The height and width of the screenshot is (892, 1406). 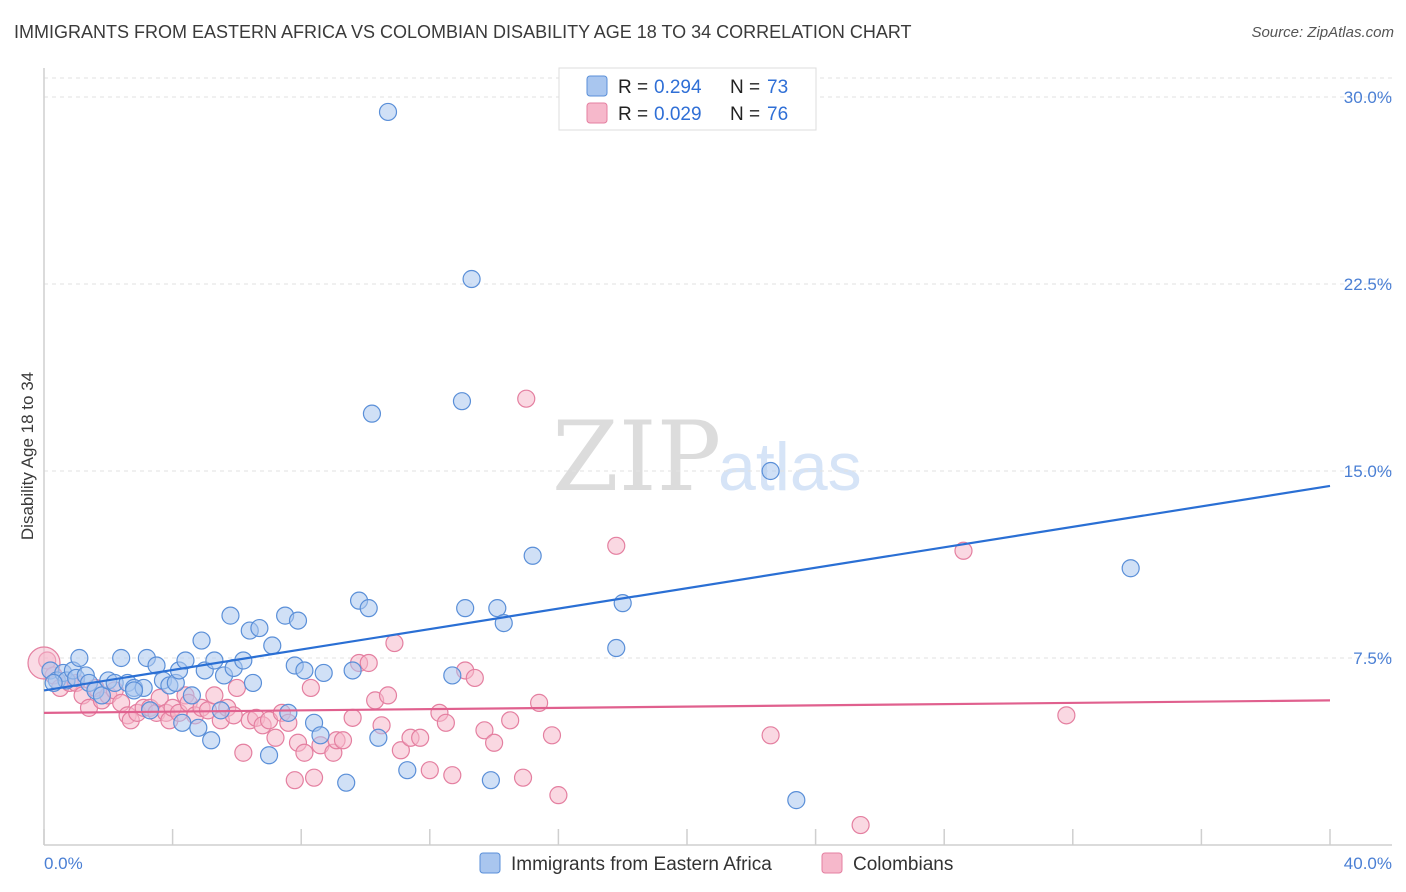 What do you see at coordinates (633, 87) in the screenshot?
I see `legend-r-label-blue: R =` at bounding box center [633, 87].